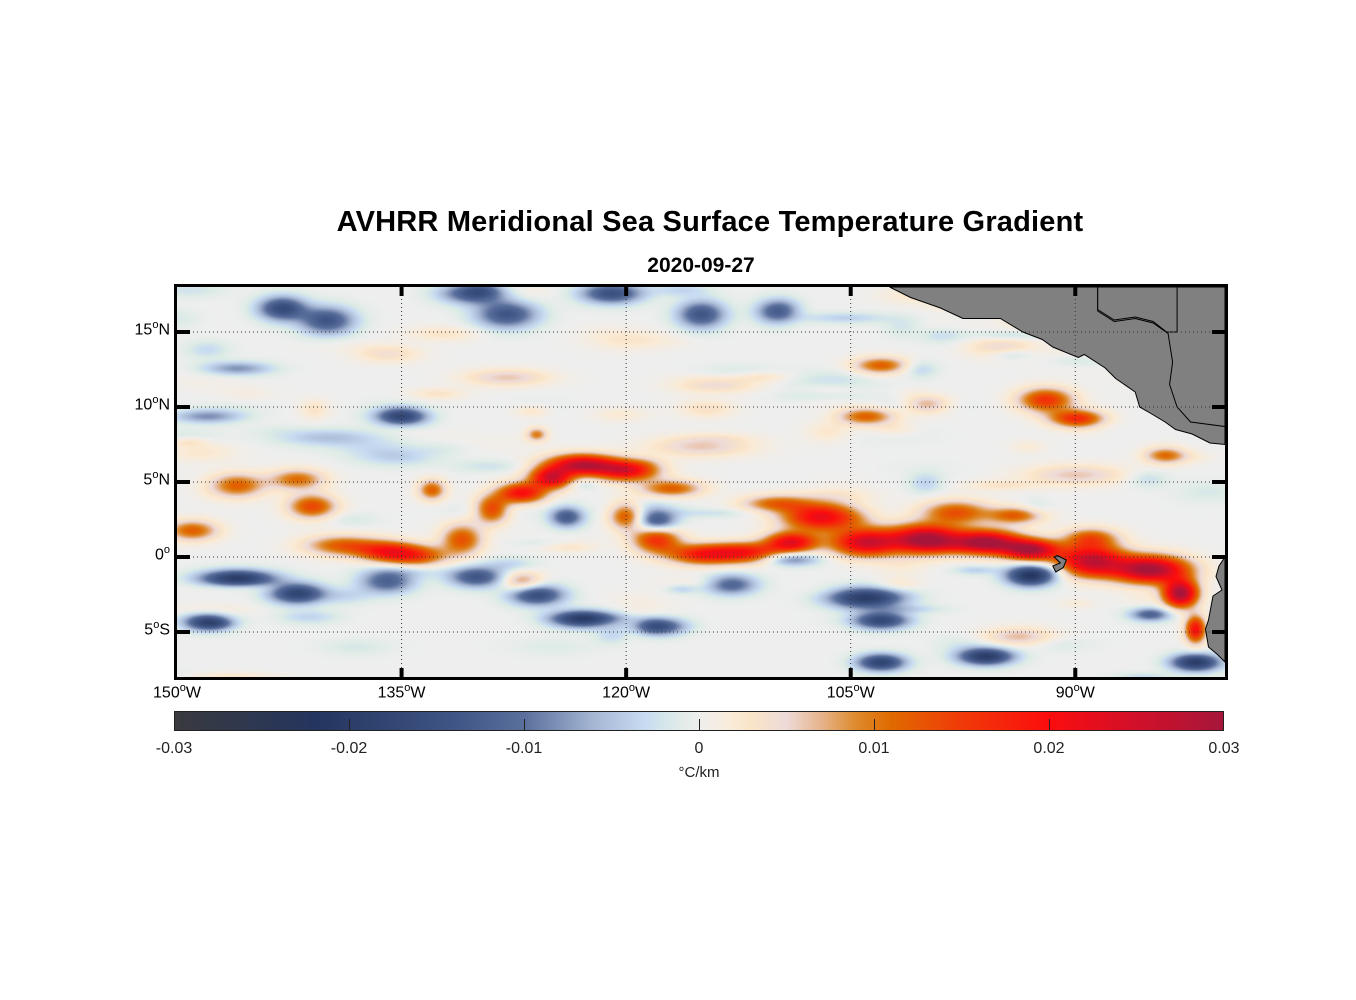  What do you see at coordinates (524, 748) in the screenshot?
I see `colorbar-tick-label: -0.01` at bounding box center [524, 748].